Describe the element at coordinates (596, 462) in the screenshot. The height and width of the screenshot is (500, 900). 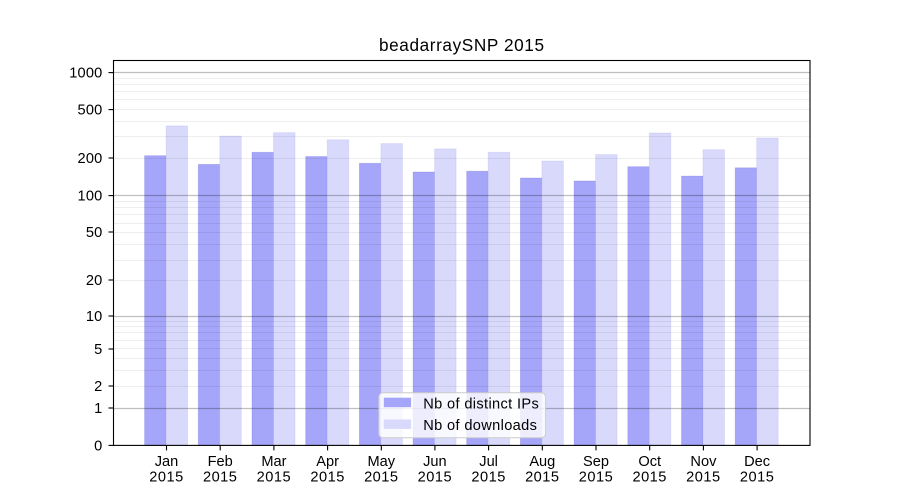
I see `svg-text: Sep` at that location.